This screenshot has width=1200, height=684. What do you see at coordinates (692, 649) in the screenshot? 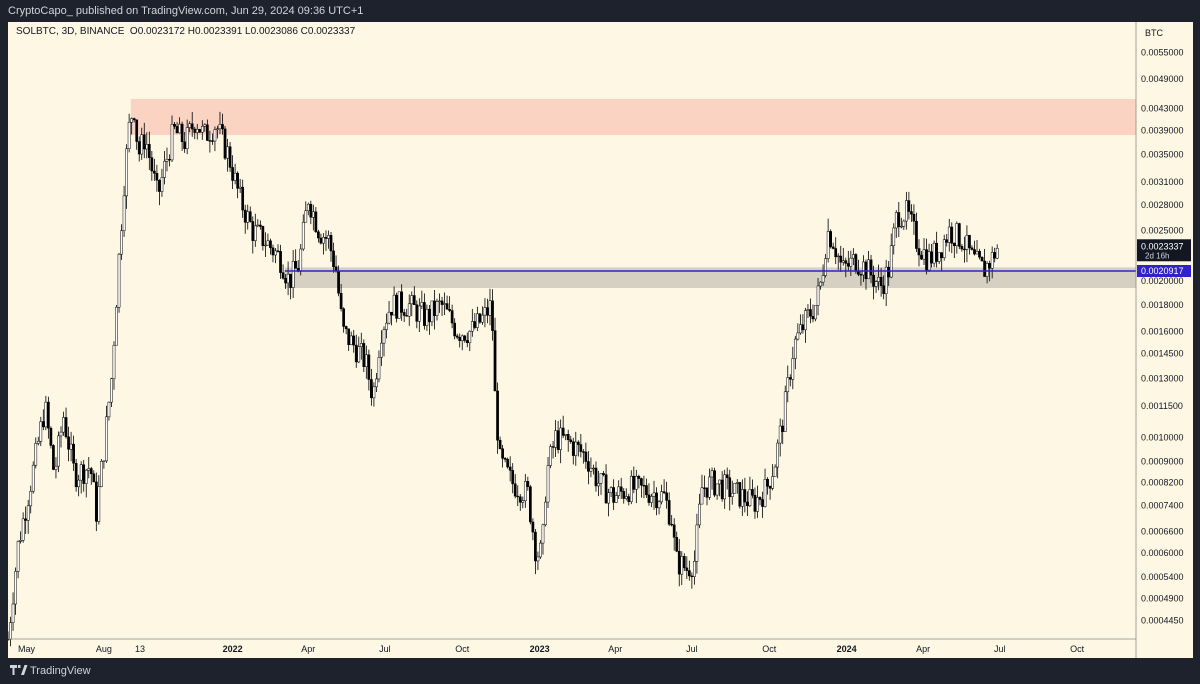
I see `time-tick-label: Jul` at bounding box center [692, 649].